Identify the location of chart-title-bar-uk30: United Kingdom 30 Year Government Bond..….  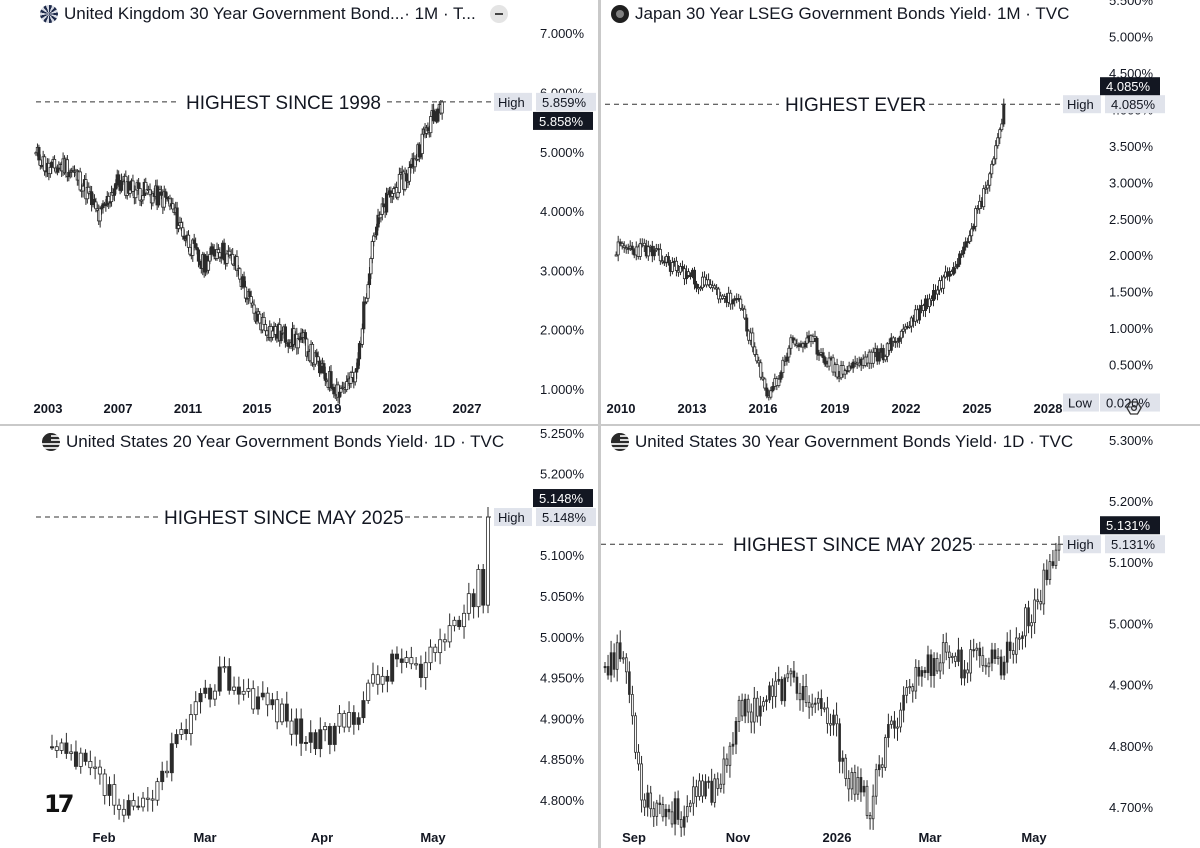
(274, 14).